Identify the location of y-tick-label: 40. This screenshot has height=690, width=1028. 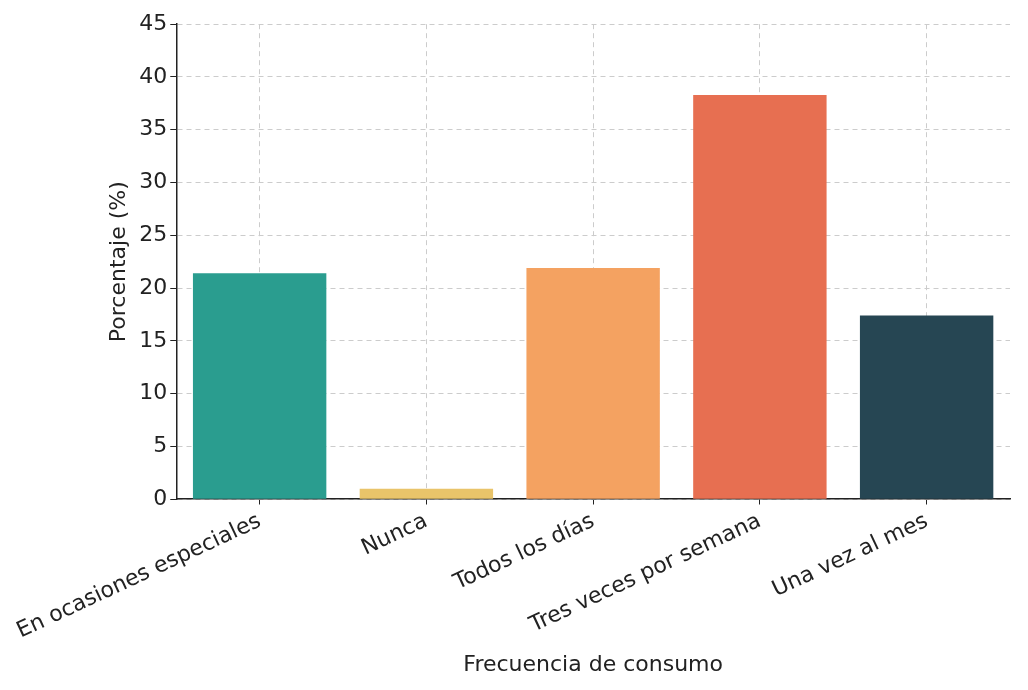
(153, 75).